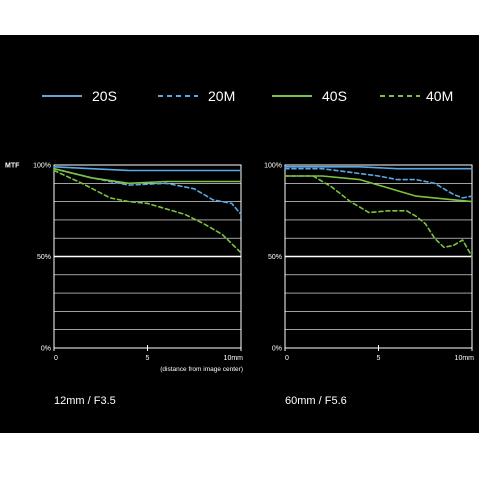 The height and width of the screenshot is (479, 479). What do you see at coordinates (221, 96) in the screenshot?
I see `legend-label-20m: 20M` at bounding box center [221, 96].